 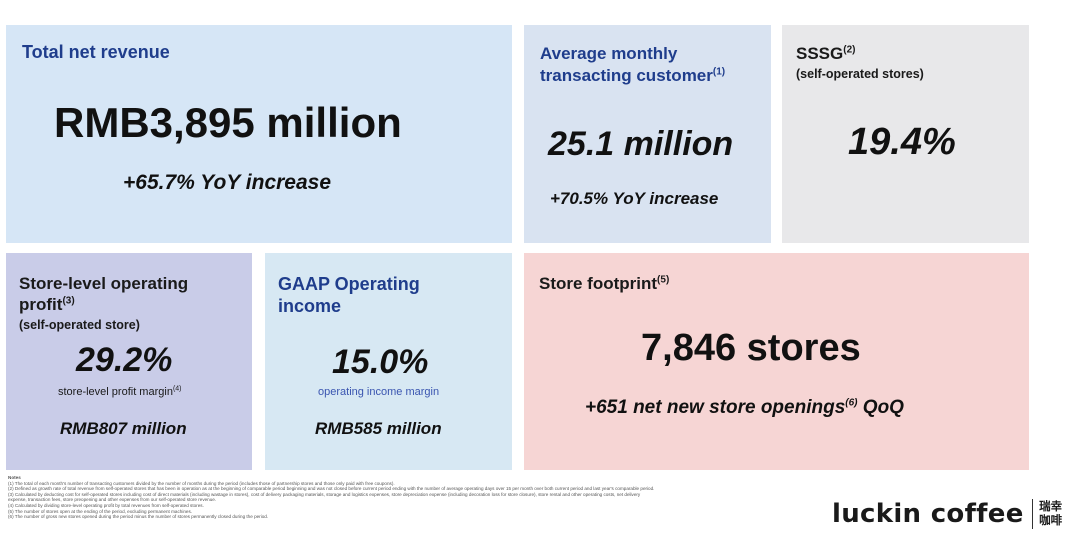 I want to click on operating-income-margin-value: 15.0%, so click(x=380, y=362).